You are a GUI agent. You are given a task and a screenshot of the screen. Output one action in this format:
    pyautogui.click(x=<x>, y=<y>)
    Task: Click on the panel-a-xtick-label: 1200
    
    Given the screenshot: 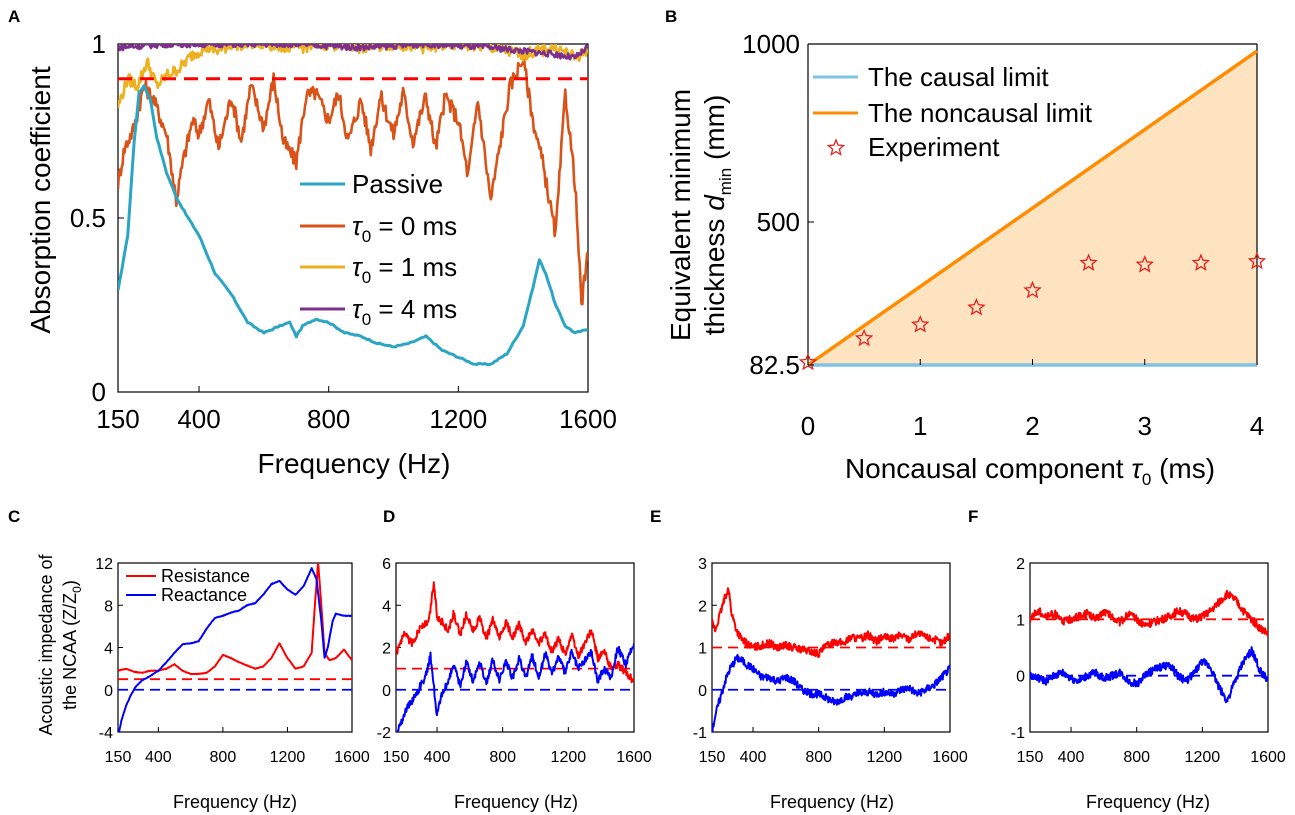 What is the action you would take?
    pyautogui.click(x=458, y=419)
    